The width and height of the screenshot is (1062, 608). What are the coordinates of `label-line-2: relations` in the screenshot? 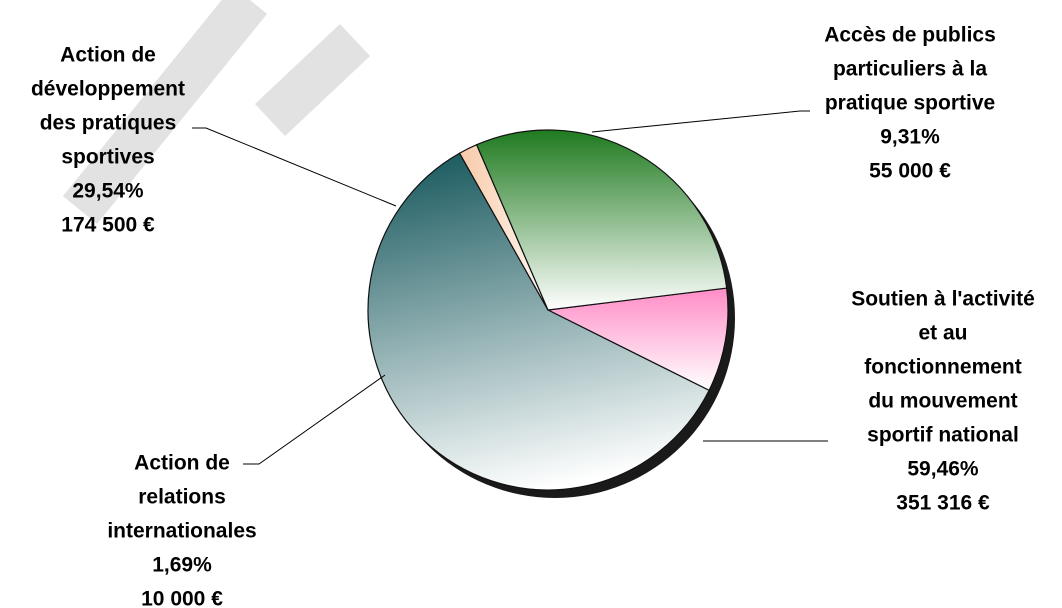 It's located at (182, 497).